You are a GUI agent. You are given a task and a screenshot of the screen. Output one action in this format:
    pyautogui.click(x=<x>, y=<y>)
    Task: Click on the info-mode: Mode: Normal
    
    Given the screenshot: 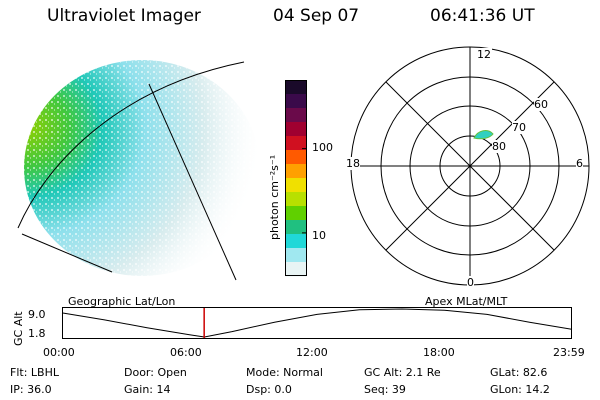 What is the action you would take?
    pyautogui.click(x=284, y=372)
    